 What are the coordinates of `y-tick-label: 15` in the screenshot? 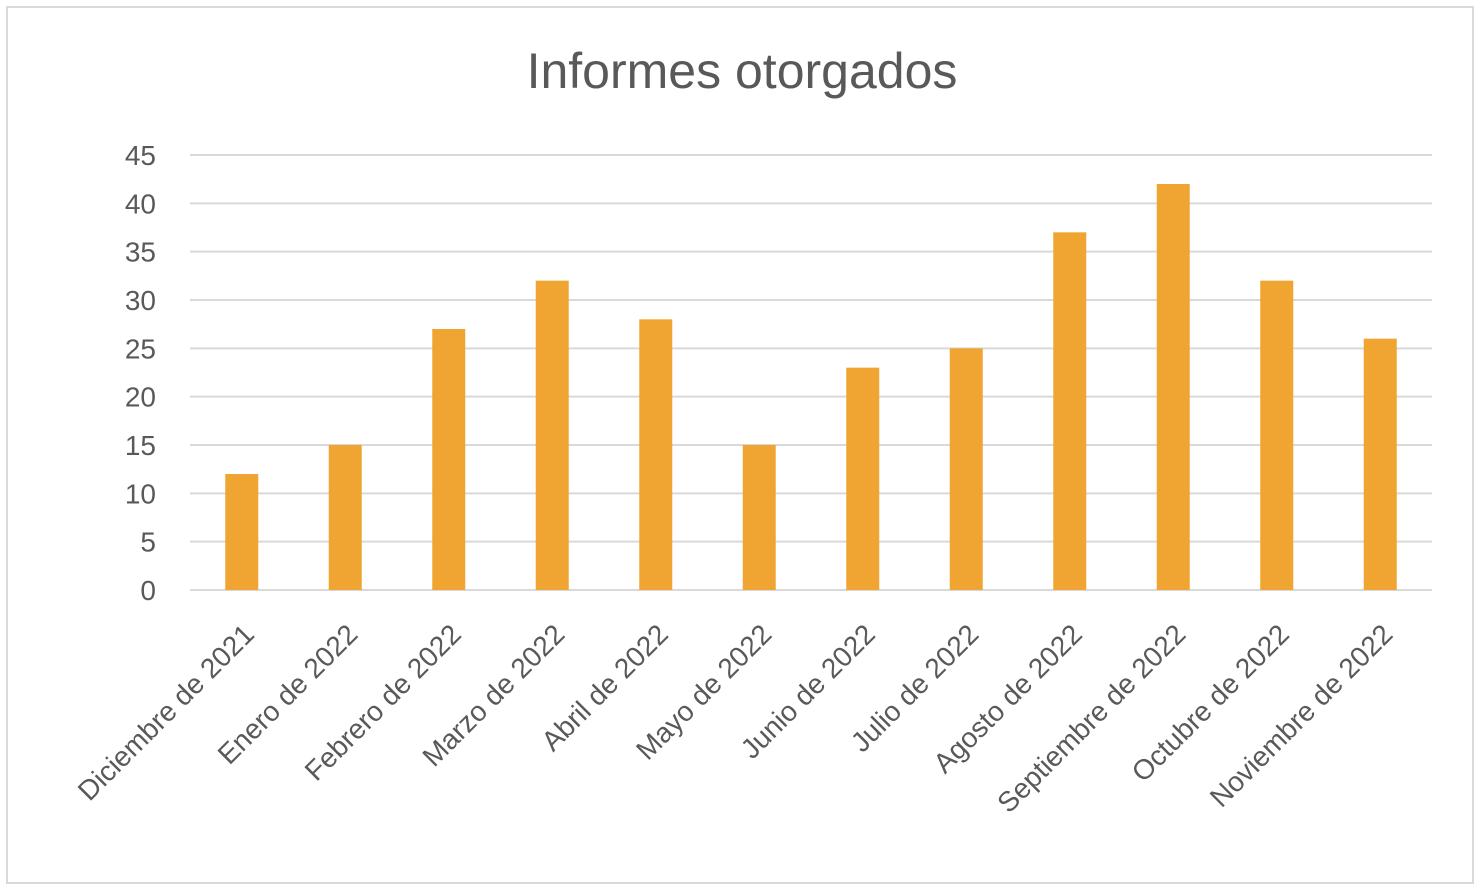 It's located at (140, 445).